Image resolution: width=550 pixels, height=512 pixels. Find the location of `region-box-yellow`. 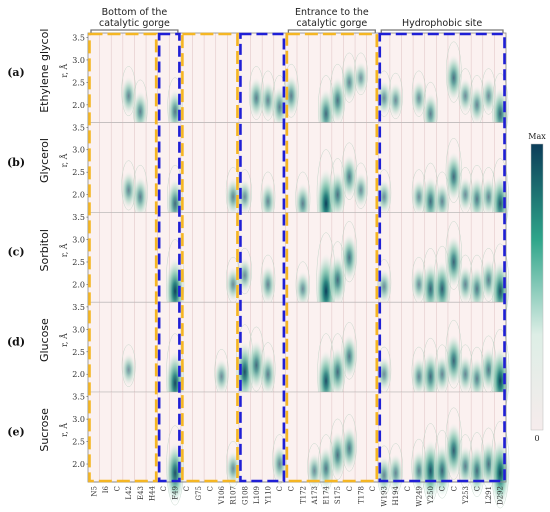

region-box-yellow is located at coordinates (210, 257).